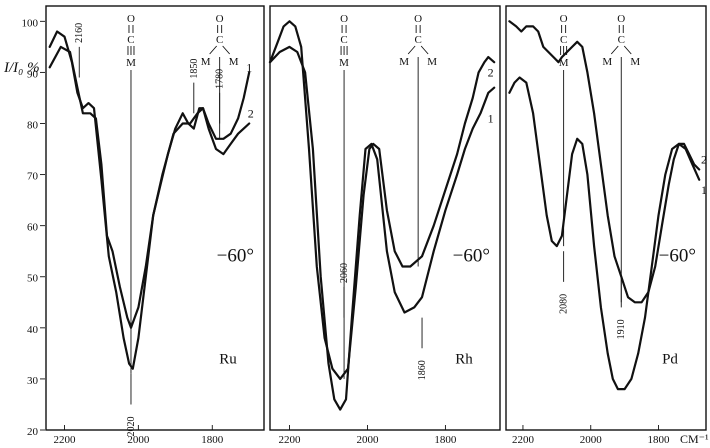 Image resolution: width=710 pixels, height=448 pixels. Describe the element at coordinates (33, 177) in the screenshot. I see `y-tick-label: 70` at that location.